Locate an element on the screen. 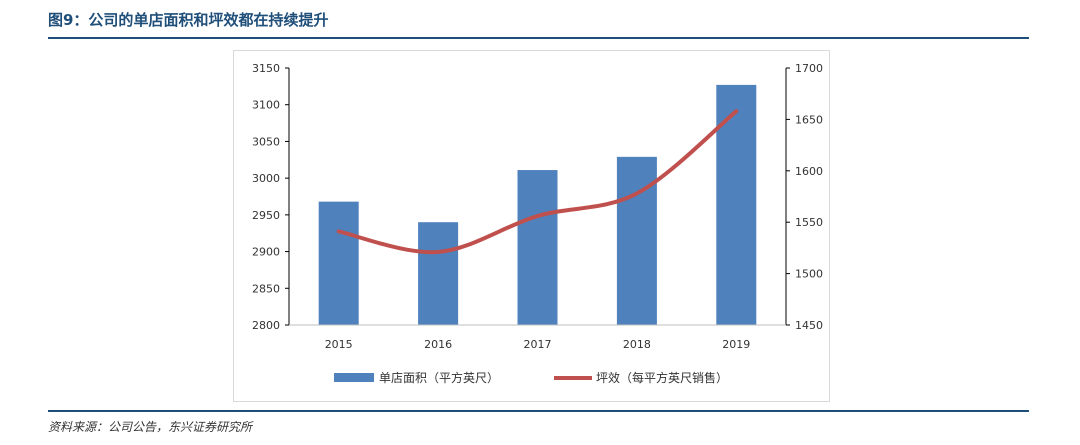  bar-2018 is located at coordinates (636, 240).